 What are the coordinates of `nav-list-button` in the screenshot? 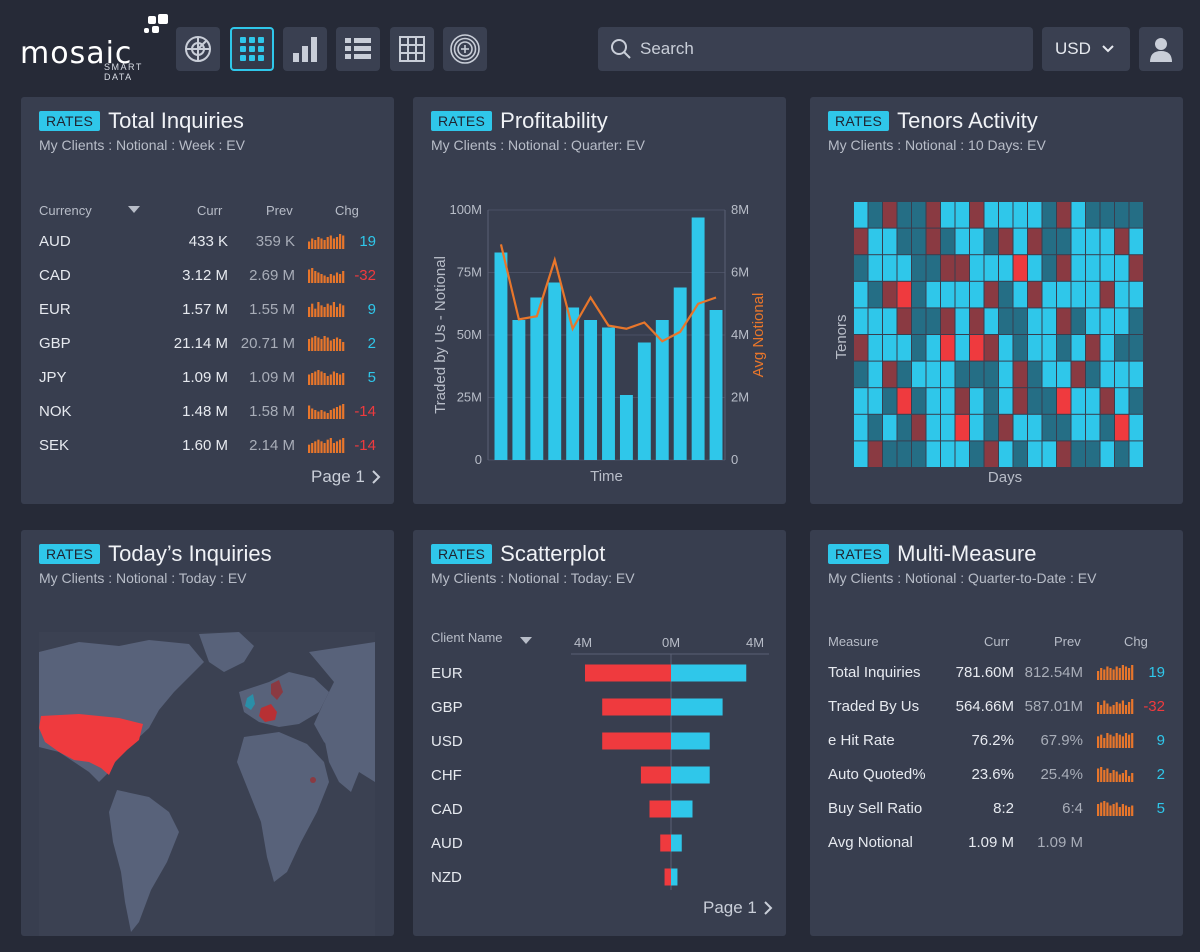 It's located at (358, 49).